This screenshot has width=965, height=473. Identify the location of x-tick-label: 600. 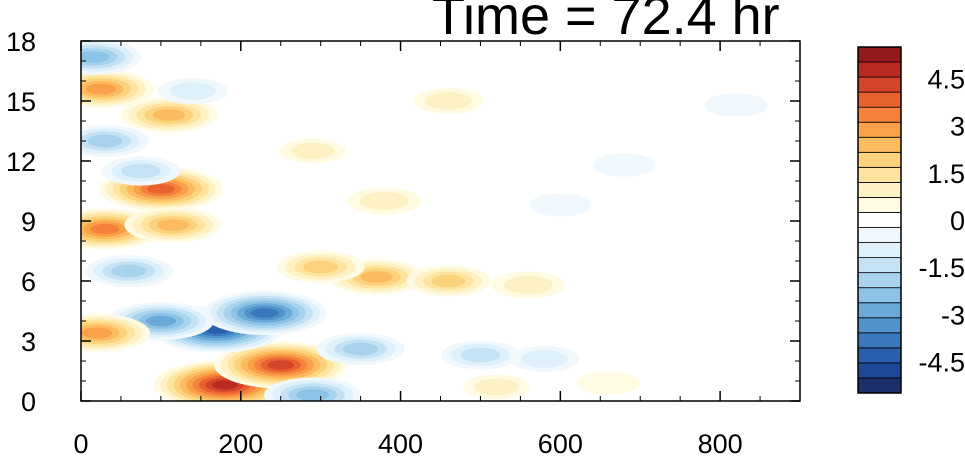
(560, 444).